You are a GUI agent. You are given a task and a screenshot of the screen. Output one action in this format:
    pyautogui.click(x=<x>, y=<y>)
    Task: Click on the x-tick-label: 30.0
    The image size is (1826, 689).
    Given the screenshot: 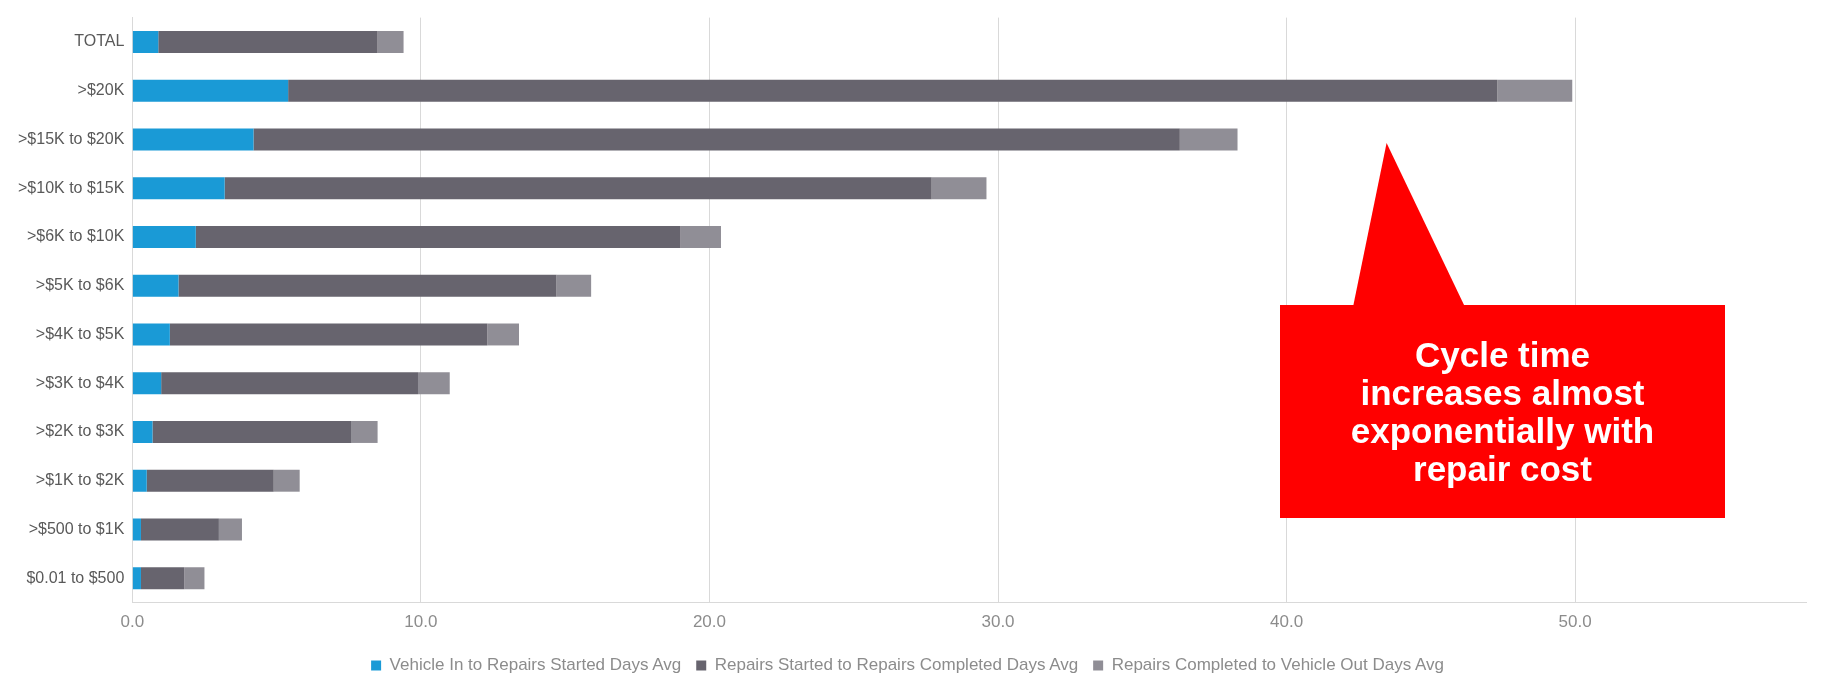 What is the action you would take?
    pyautogui.click(x=998, y=622)
    